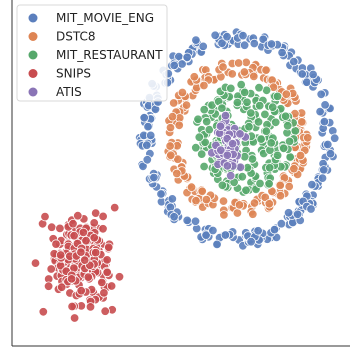 This screenshot has width=350, height=349. What do you see at coordinates (77, 262) in the screenshot?
I see `series-snips` at bounding box center [77, 262].